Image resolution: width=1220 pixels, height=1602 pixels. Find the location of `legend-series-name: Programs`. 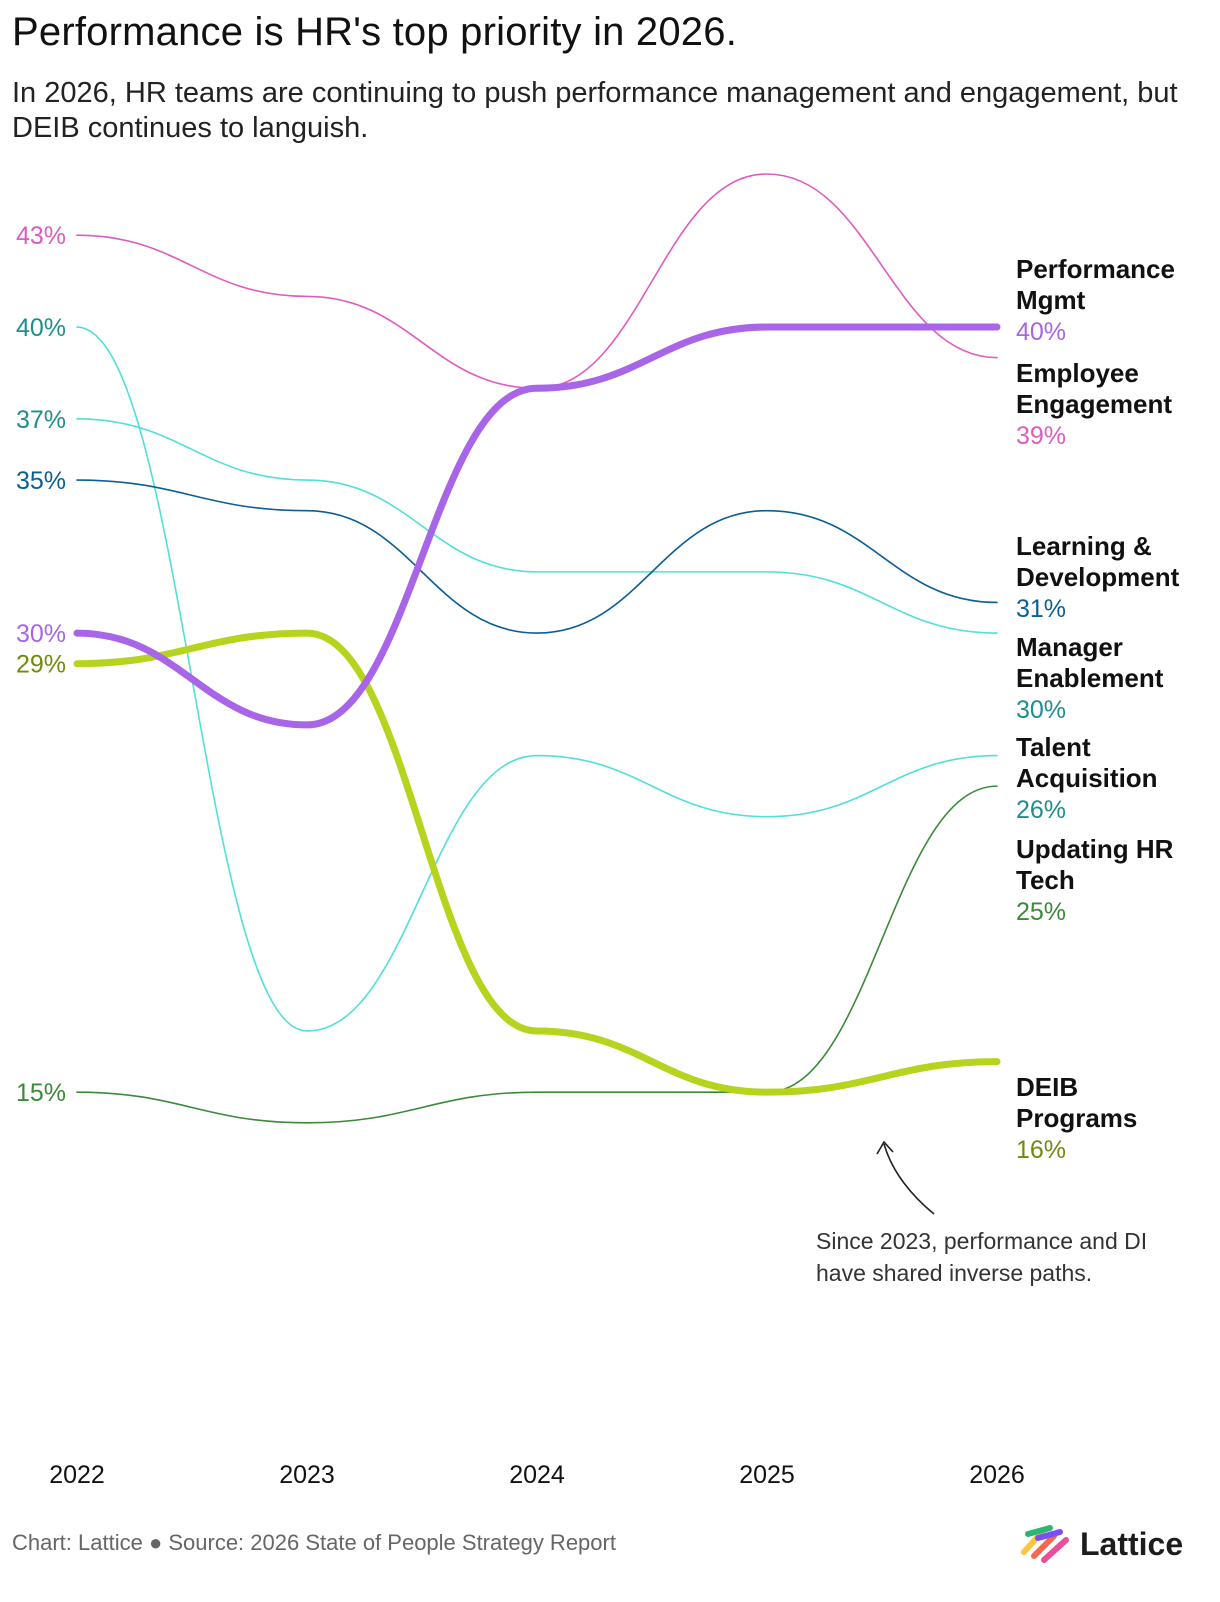

legend-series-name: Programs is located at coordinates (1076, 1118).